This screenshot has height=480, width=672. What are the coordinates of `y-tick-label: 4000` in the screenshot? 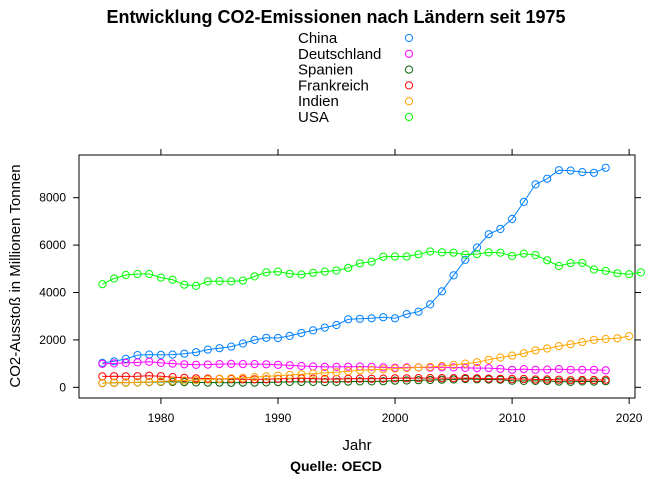 It's located at (52, 293).